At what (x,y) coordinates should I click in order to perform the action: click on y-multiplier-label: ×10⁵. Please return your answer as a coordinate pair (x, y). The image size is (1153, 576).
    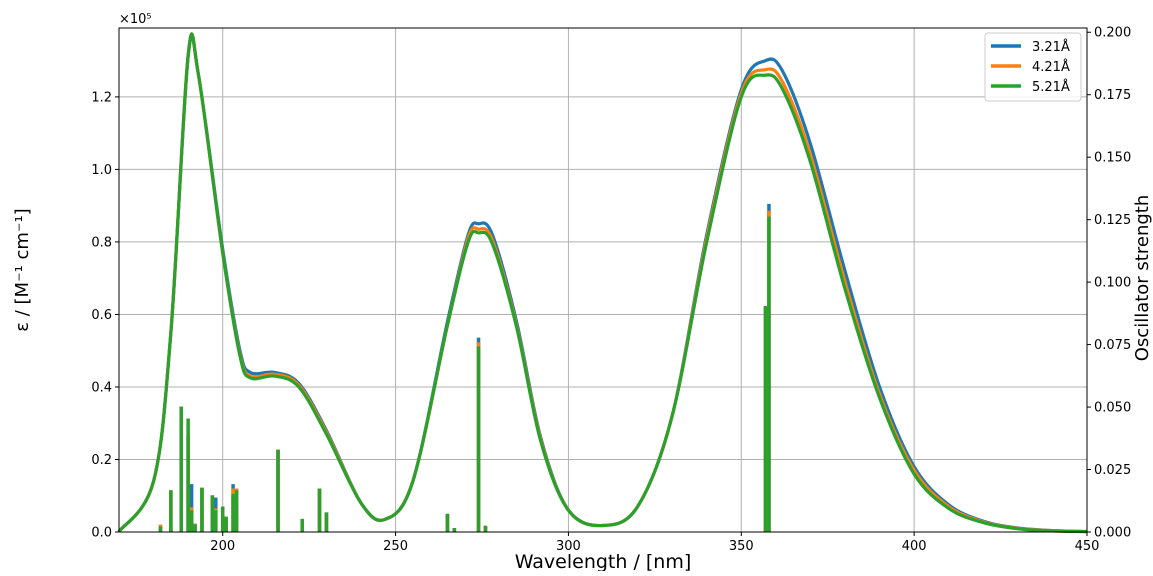
    Looking at the image, I should click on (135, 19).